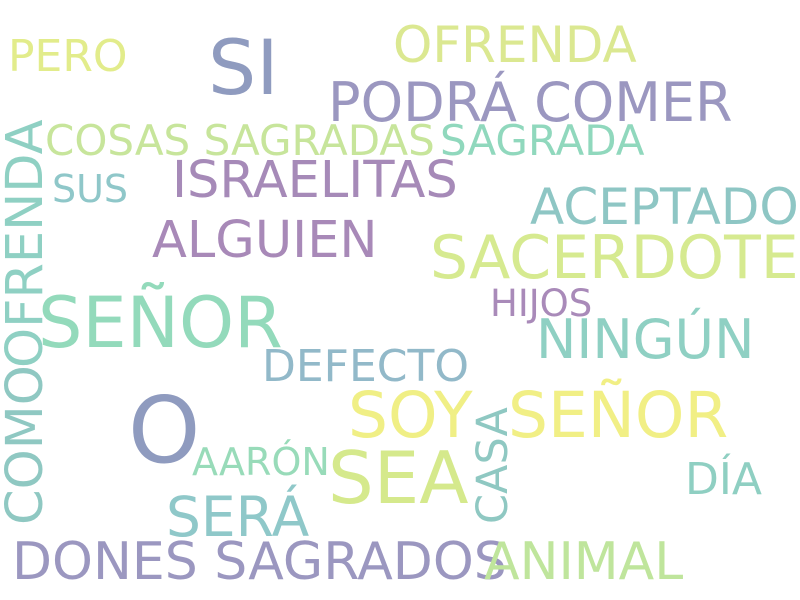 This screenshot has width=800, height=600. What do you see at coordinates (265, 240) in the screenshot?
I see `word-alguien: ALGUIEN` at bounding box center [265, 240].